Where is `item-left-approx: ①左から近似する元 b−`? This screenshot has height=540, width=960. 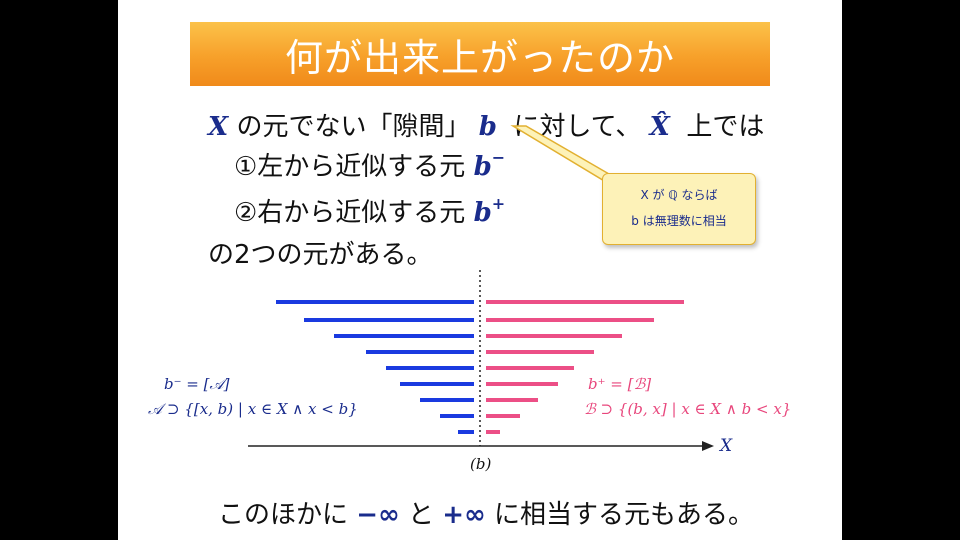 item-left-approx: ①左から近似する元 b− is located at coordinates (369, 164).